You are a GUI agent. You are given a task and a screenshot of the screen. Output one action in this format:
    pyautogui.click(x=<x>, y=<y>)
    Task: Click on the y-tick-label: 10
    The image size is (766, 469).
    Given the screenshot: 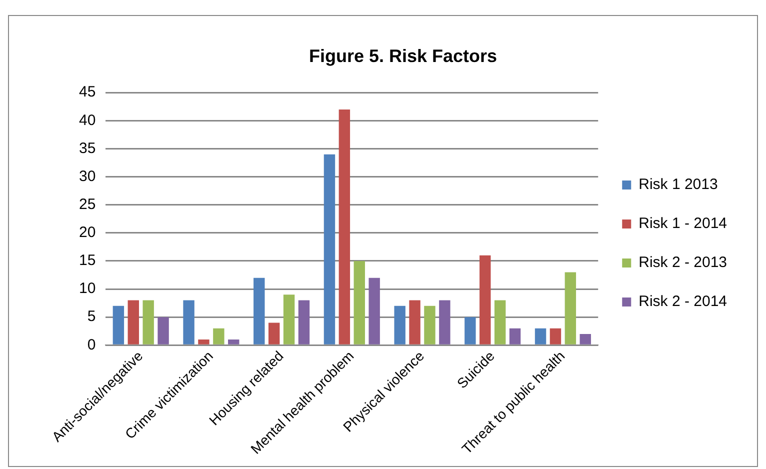 What is the action you would take?
    pyautogui.click(x=87, y=289)
    